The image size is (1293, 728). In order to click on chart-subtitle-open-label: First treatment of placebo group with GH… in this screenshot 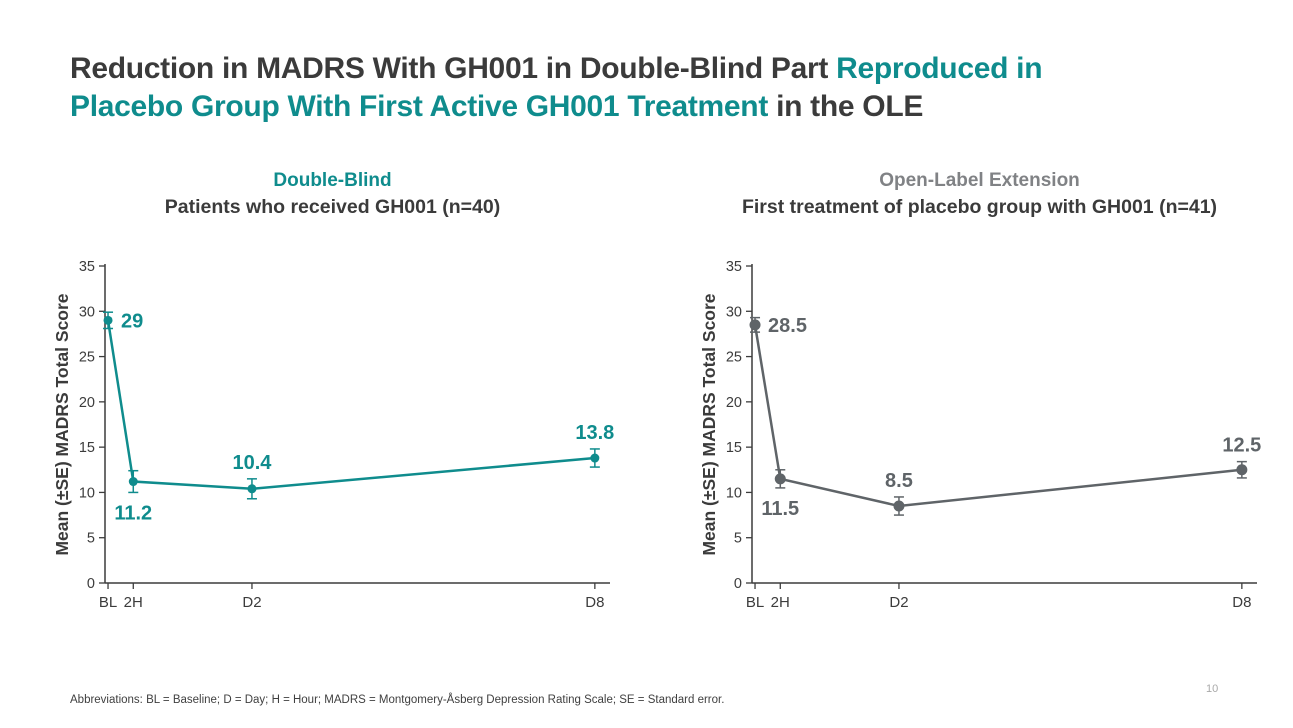, I will do `click(979, 207)`.